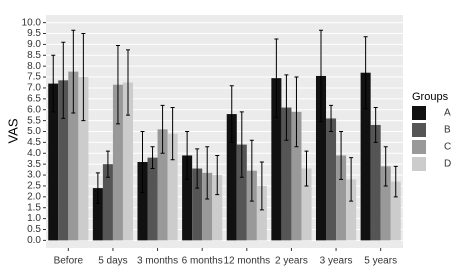 This screenshot has height=277, width=474. Describe the element at coordinates (34, 164) in the screenshot. I see `y-tick-label: 3.5` at that location.